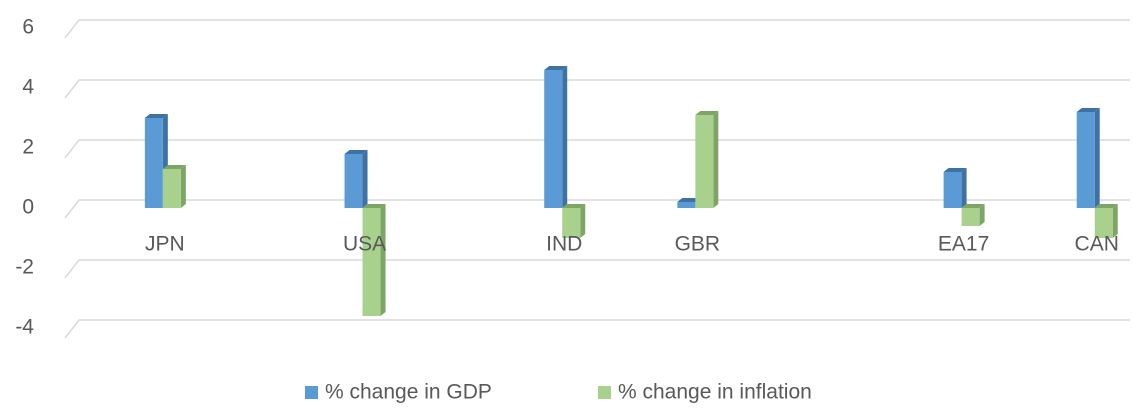 This screenshot has height=410, width=1136. What do you see at coordinates (715, 392) in the screenshot?
I see `legend-label: % change in inflation` at bounding box center [715, 392].